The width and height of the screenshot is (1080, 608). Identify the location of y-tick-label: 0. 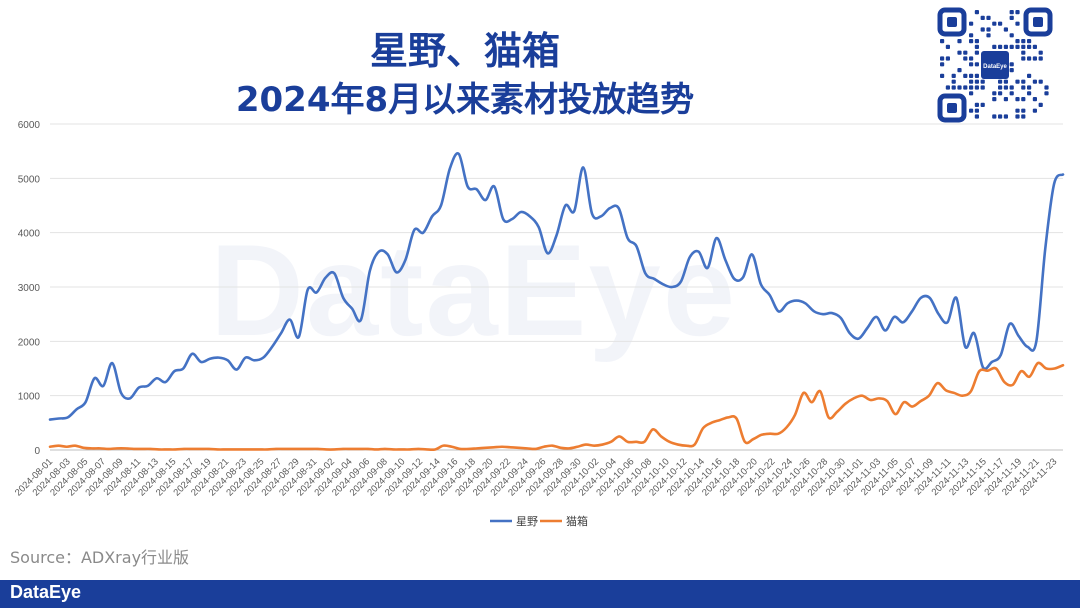
(37, 451).